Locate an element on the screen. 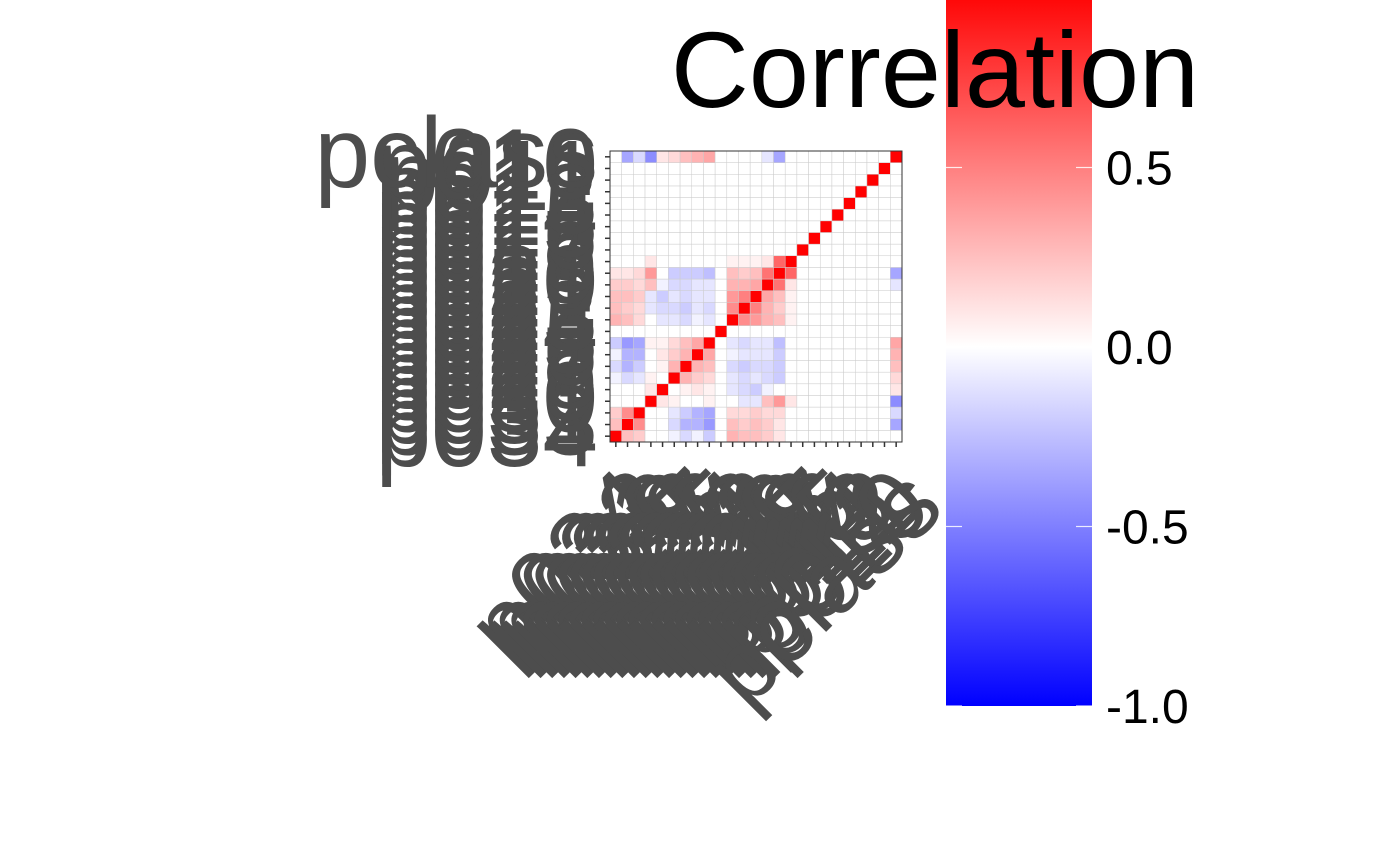 The image size is (1400, 866). legend-title: Correlation is located at coordinates (935, 69).